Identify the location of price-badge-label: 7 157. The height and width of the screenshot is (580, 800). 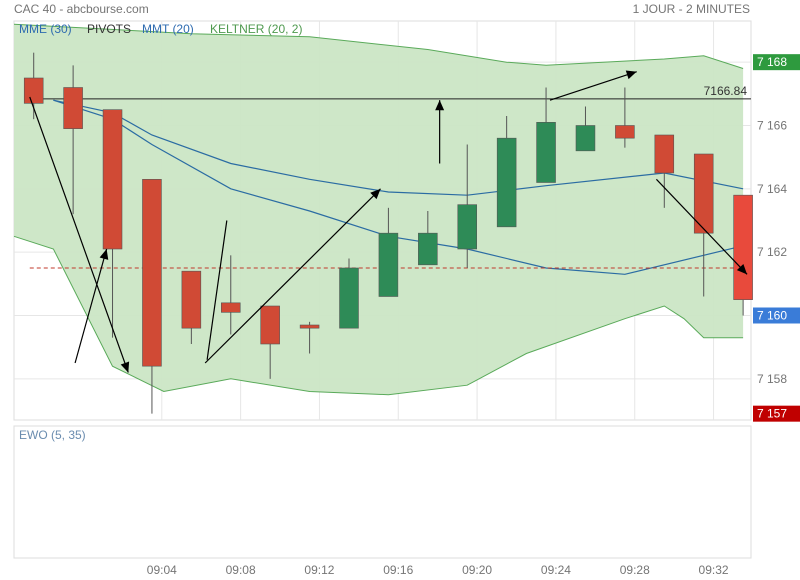
(772, 414).